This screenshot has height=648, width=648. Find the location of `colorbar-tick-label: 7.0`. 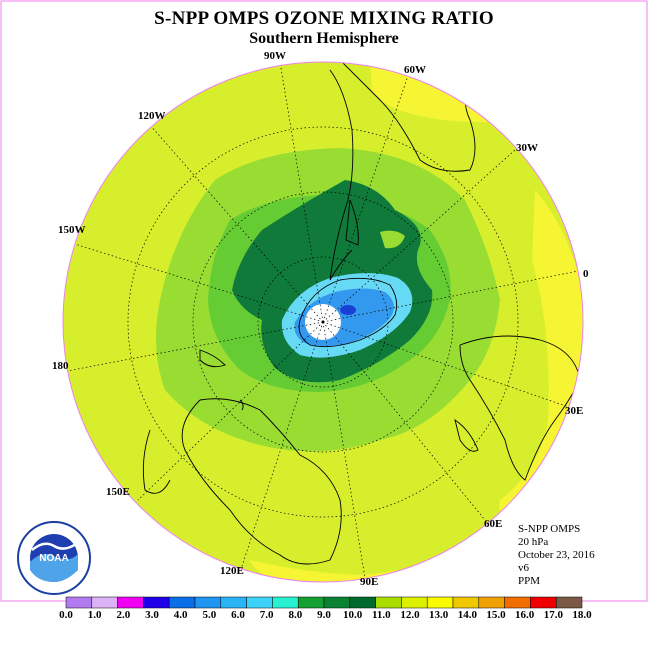

colorbar-tick-label: 7.0 is located at coordinates (266, 615).